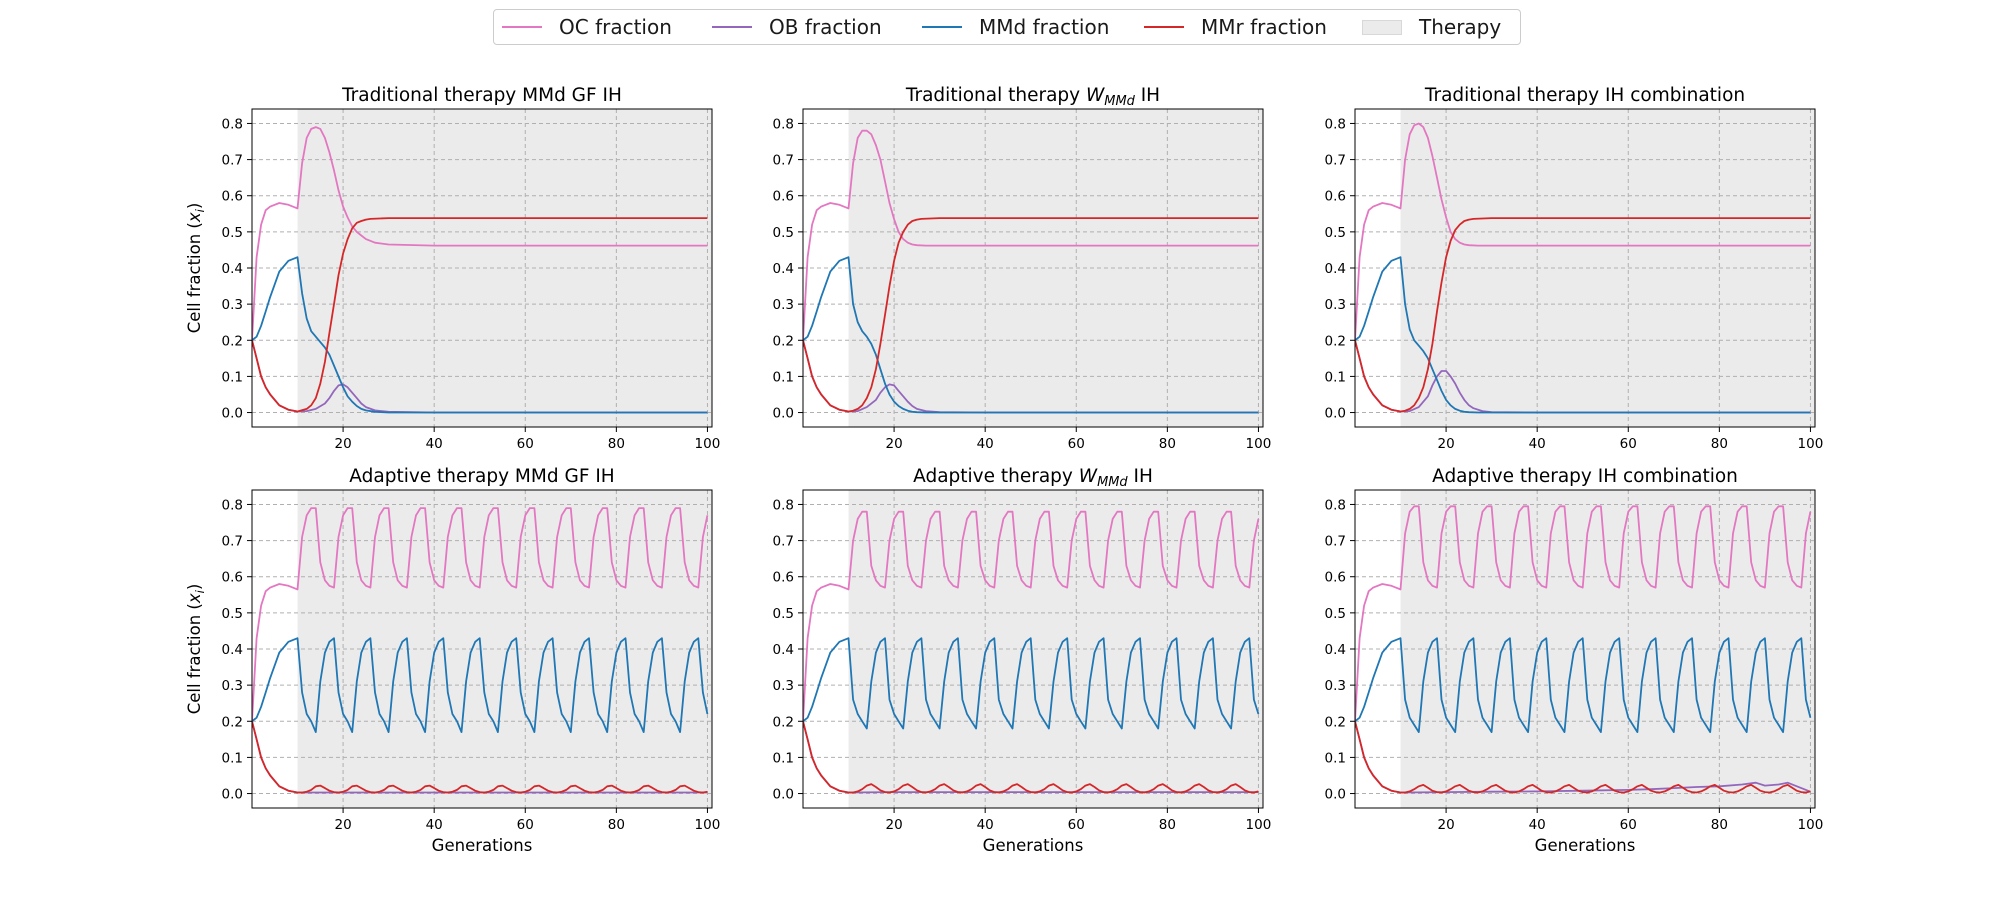 This screenshot has width=2000, height=900. I want to click on legend-swatch-ob, so click(732, 27).